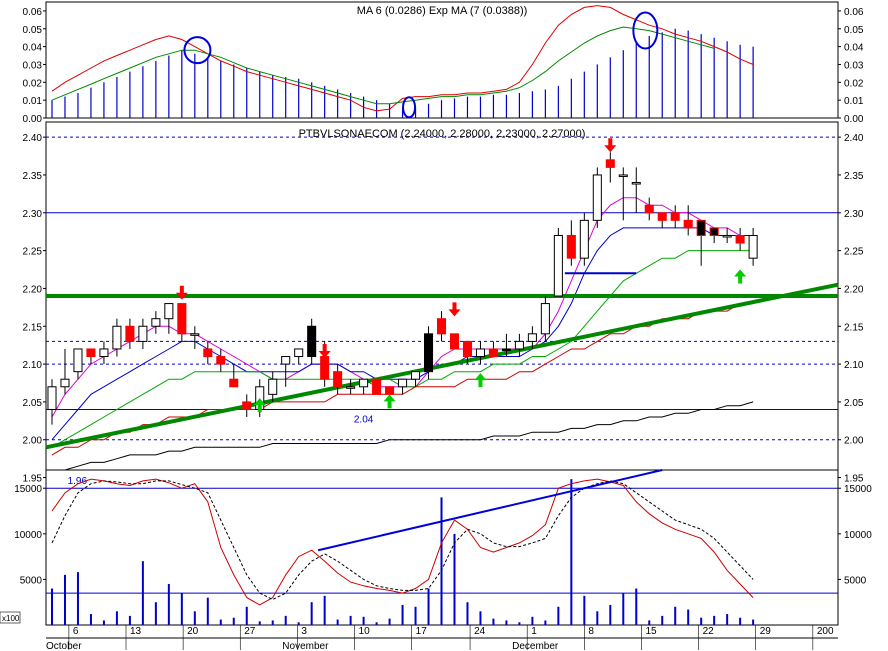 The height and width of the screenshot is (651, 888). What do you see at coordinates (365, 631) in the screenshot?
I see `x-tick-label: 10` at bounding box center [365, 631].